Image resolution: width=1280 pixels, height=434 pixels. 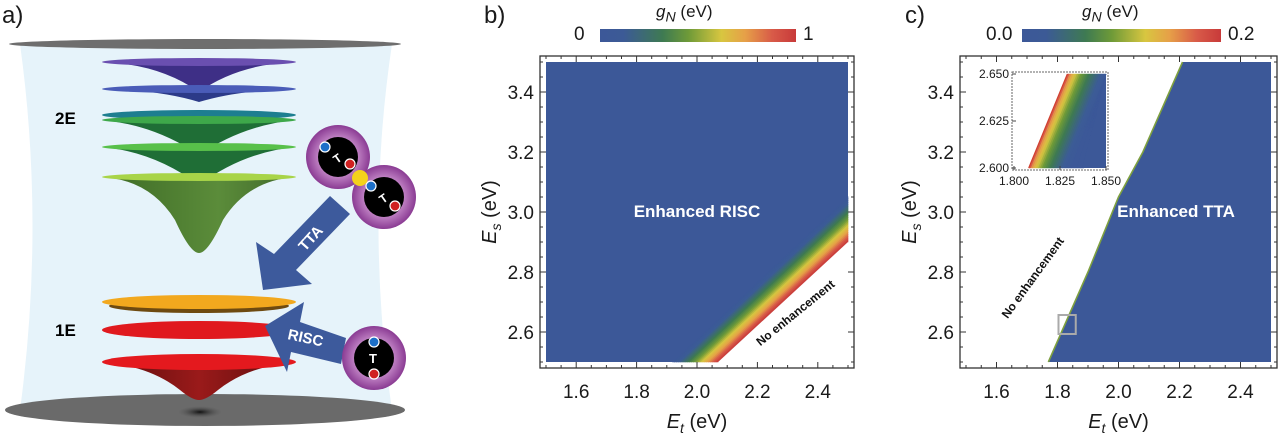 What do you see at coordinates (579, 34) in the screenshot?
I see `colorbar-b-min: 0` at bounding box center [579, 34].